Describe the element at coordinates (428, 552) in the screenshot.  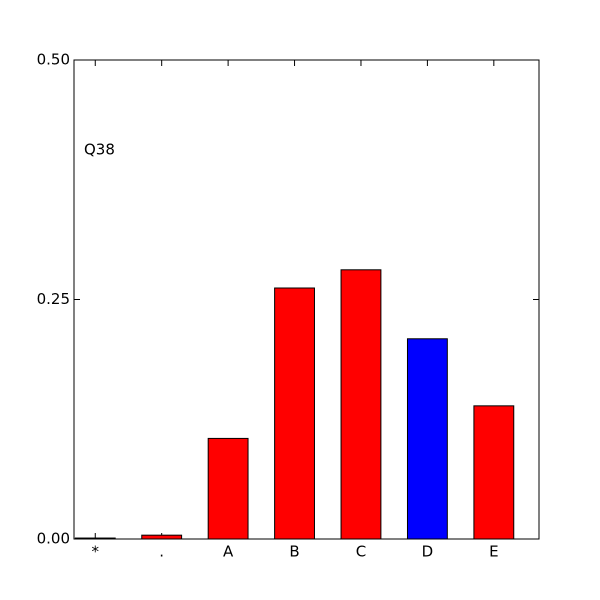
I see `x-tick-label: D` at that location.